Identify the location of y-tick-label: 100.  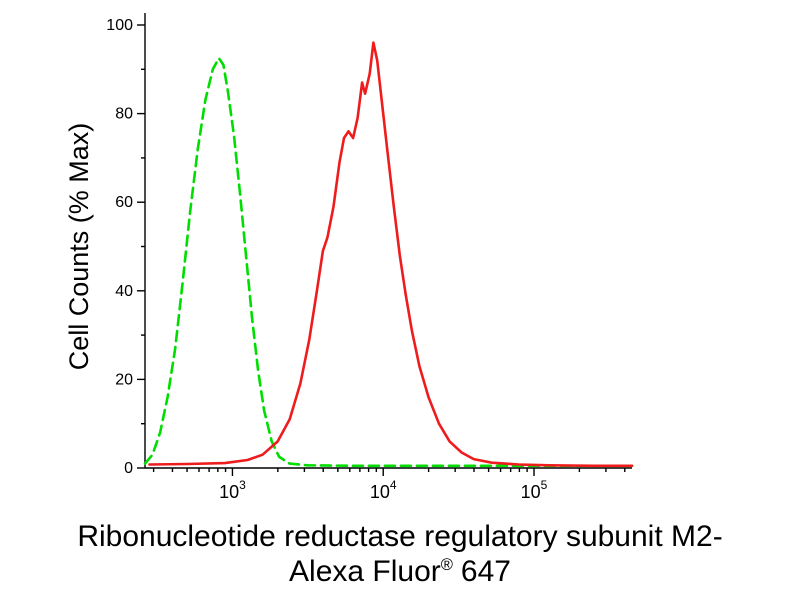
(119, 25).